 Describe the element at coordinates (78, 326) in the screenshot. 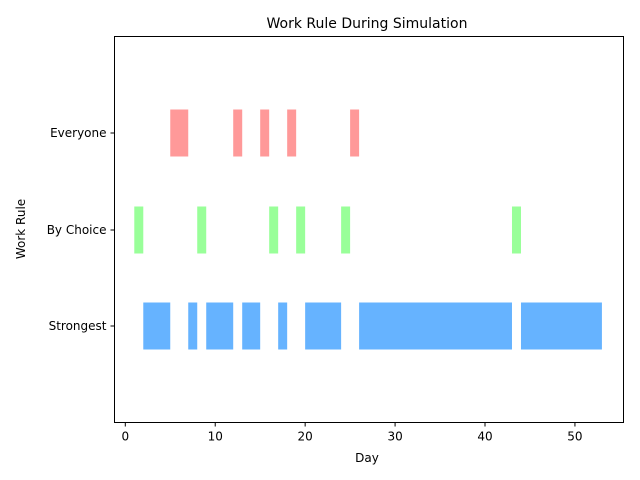

I see `y-tick-label: Strongest` at that location.